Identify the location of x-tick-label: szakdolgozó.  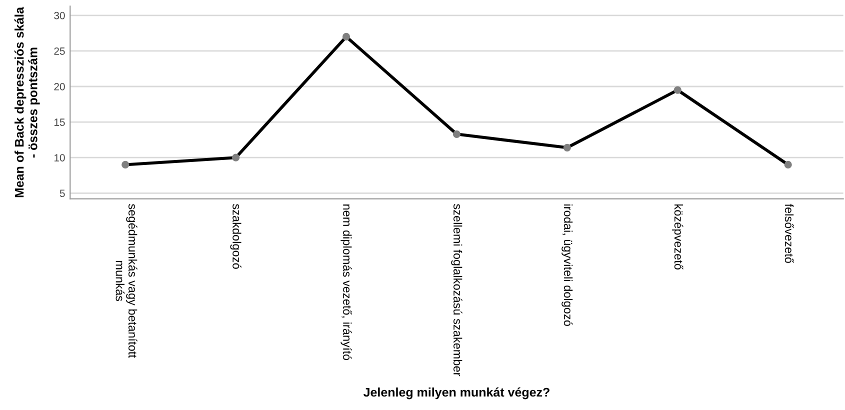
(236, 236).